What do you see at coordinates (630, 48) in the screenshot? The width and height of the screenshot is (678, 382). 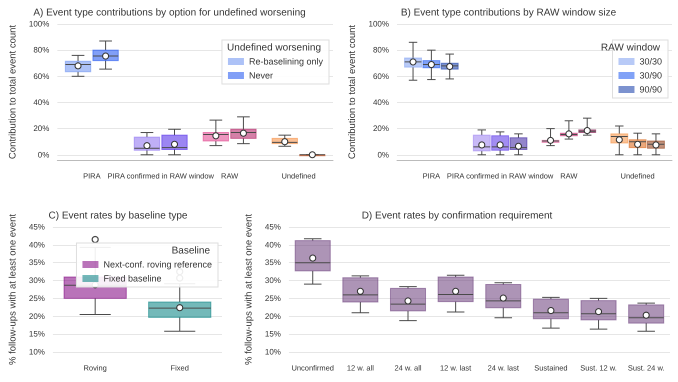 I see `legend-title: RAW window` at bounding box center [630, 48].